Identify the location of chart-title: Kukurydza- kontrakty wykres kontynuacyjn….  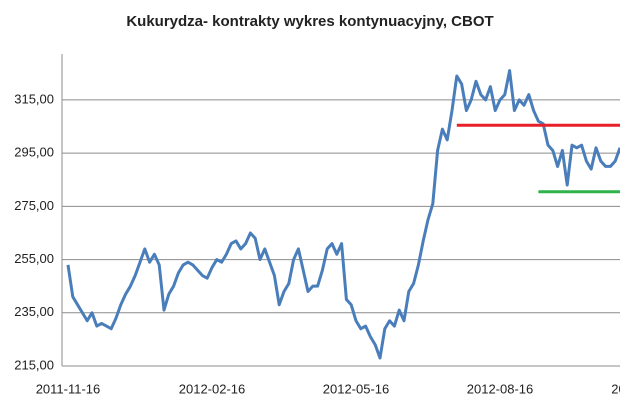
(309, 21).